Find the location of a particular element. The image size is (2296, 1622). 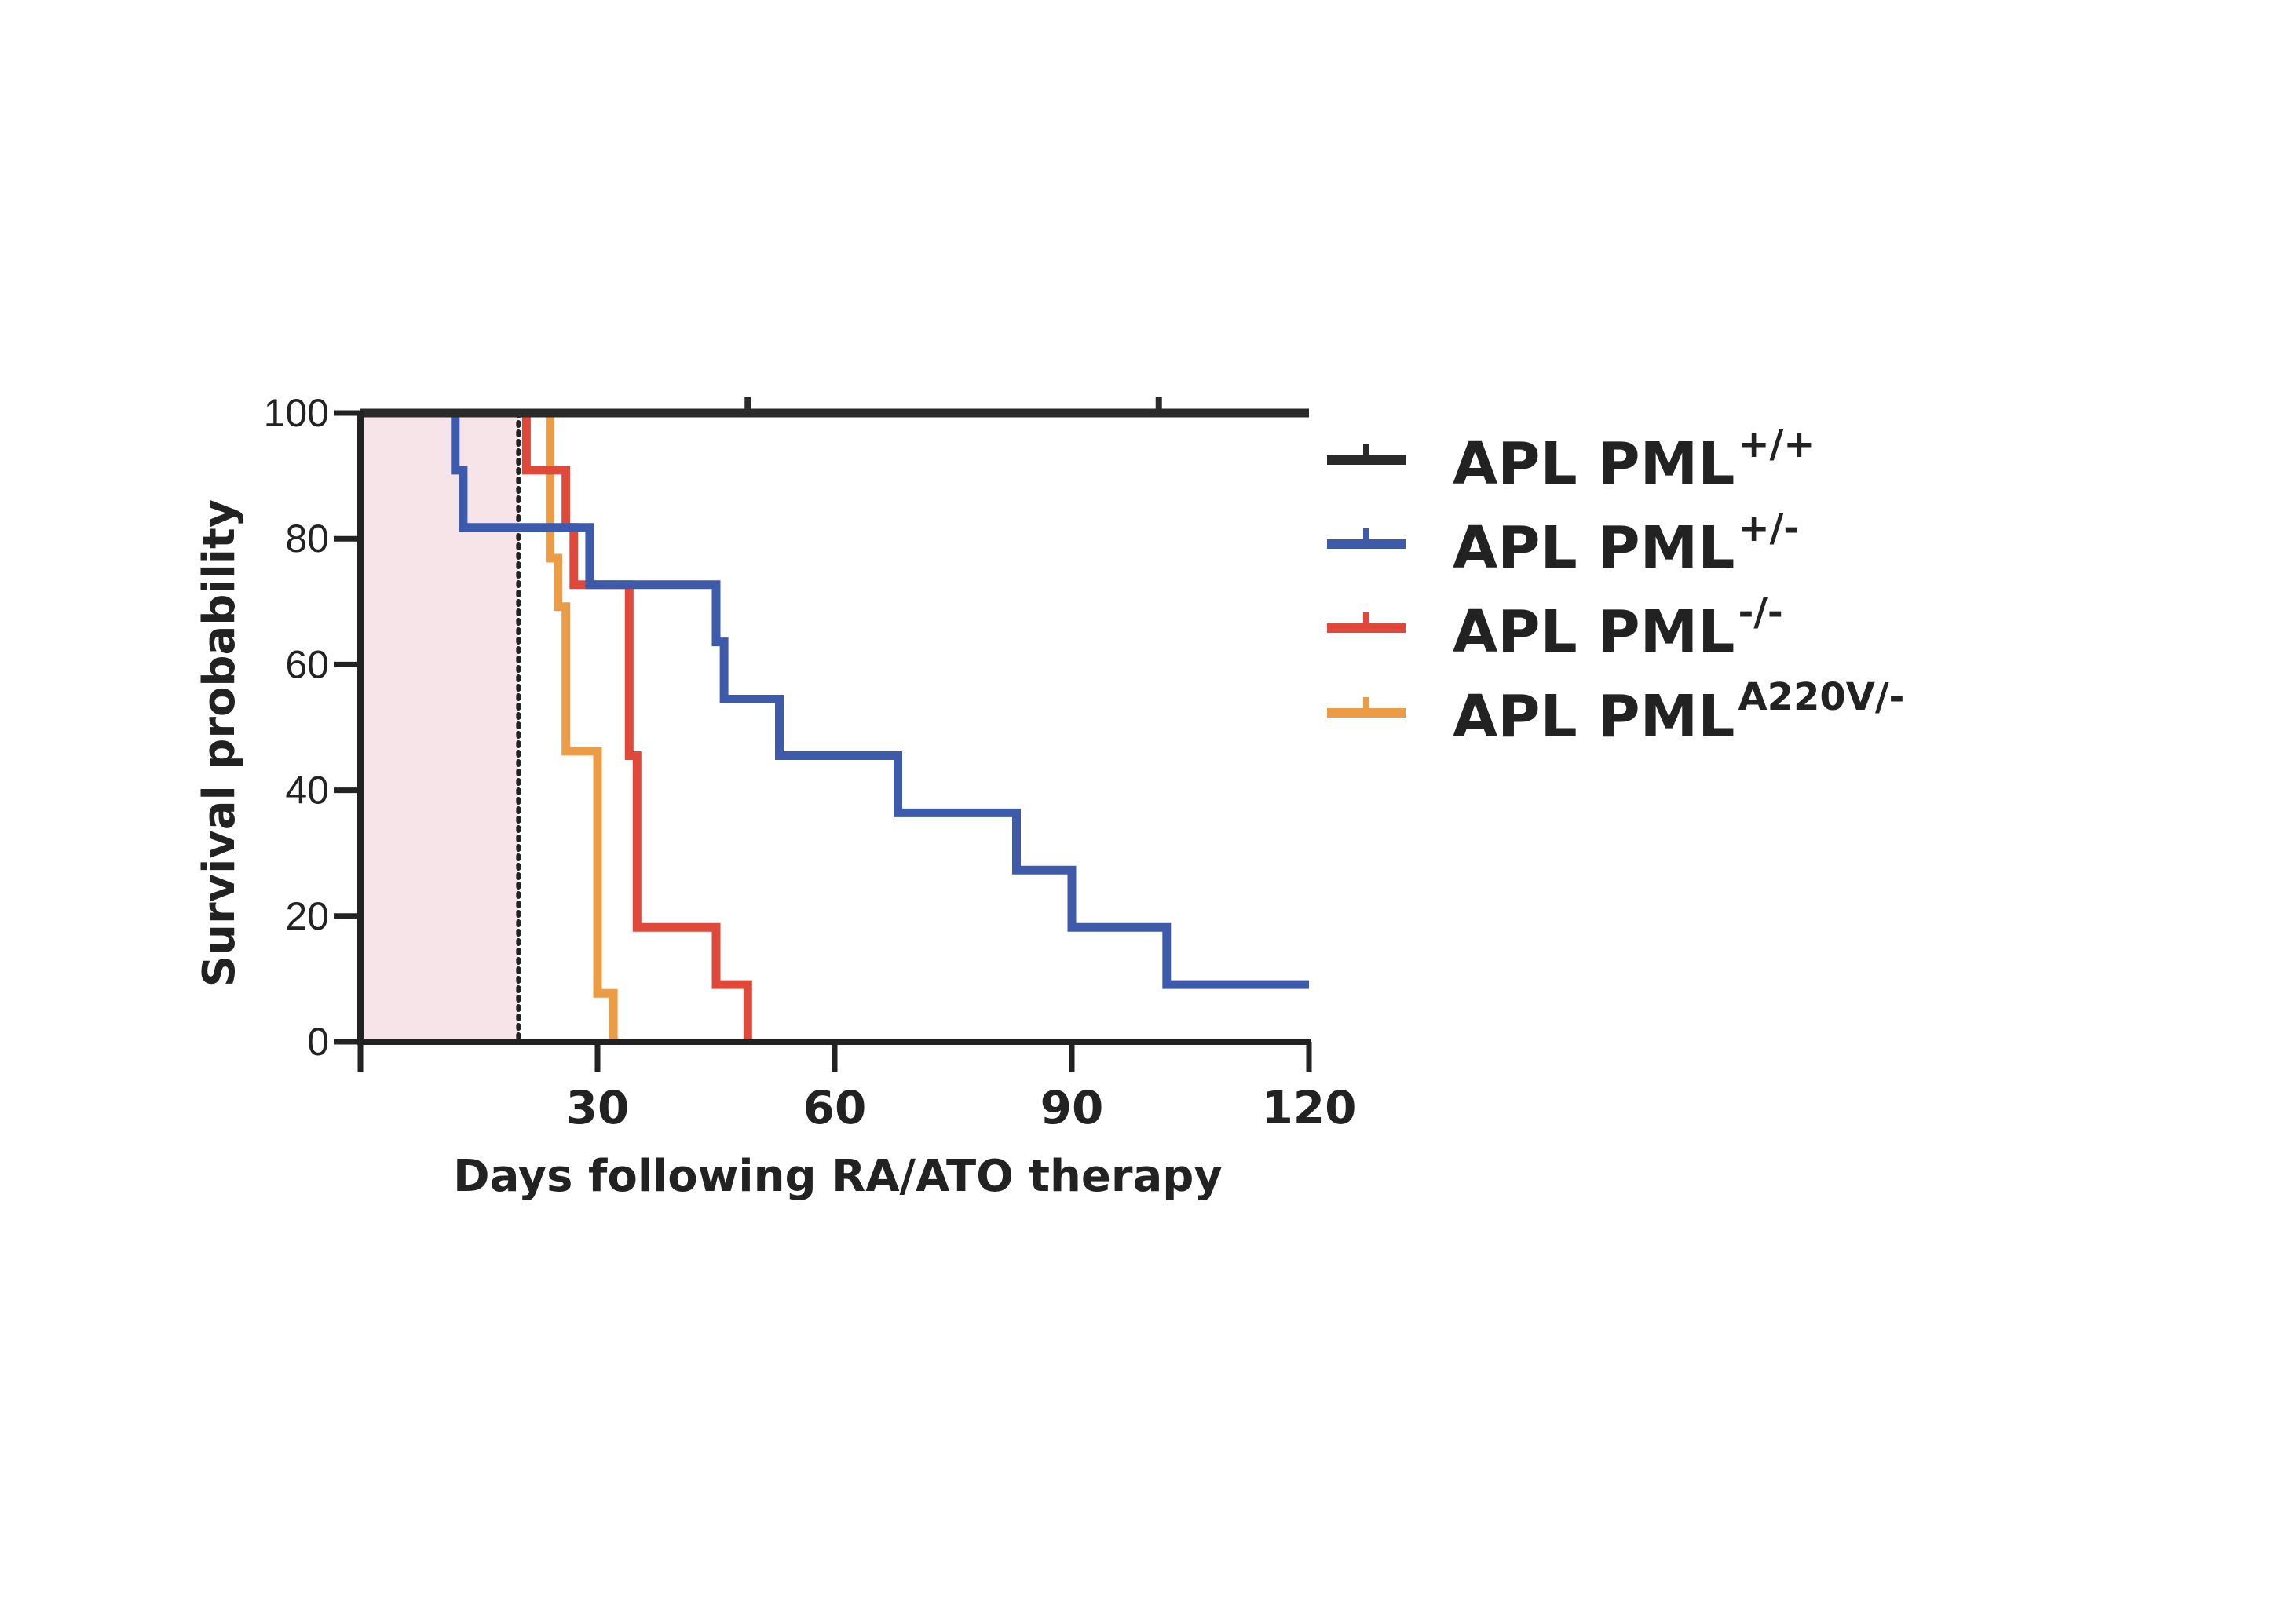

x-axis-title: Days following RA/ATO therapy is located at coordinates (838, 1176).